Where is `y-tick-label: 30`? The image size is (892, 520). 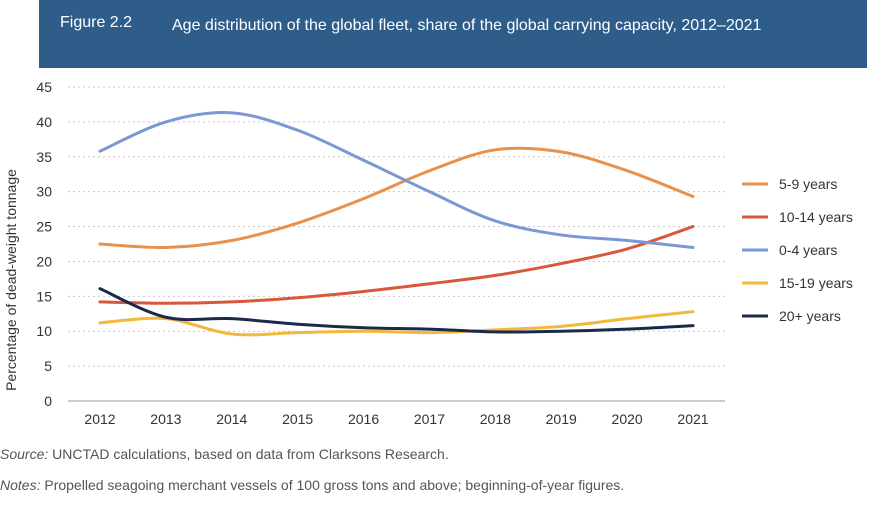 y-tick-label: 30 is located at coordinates (44, 192).